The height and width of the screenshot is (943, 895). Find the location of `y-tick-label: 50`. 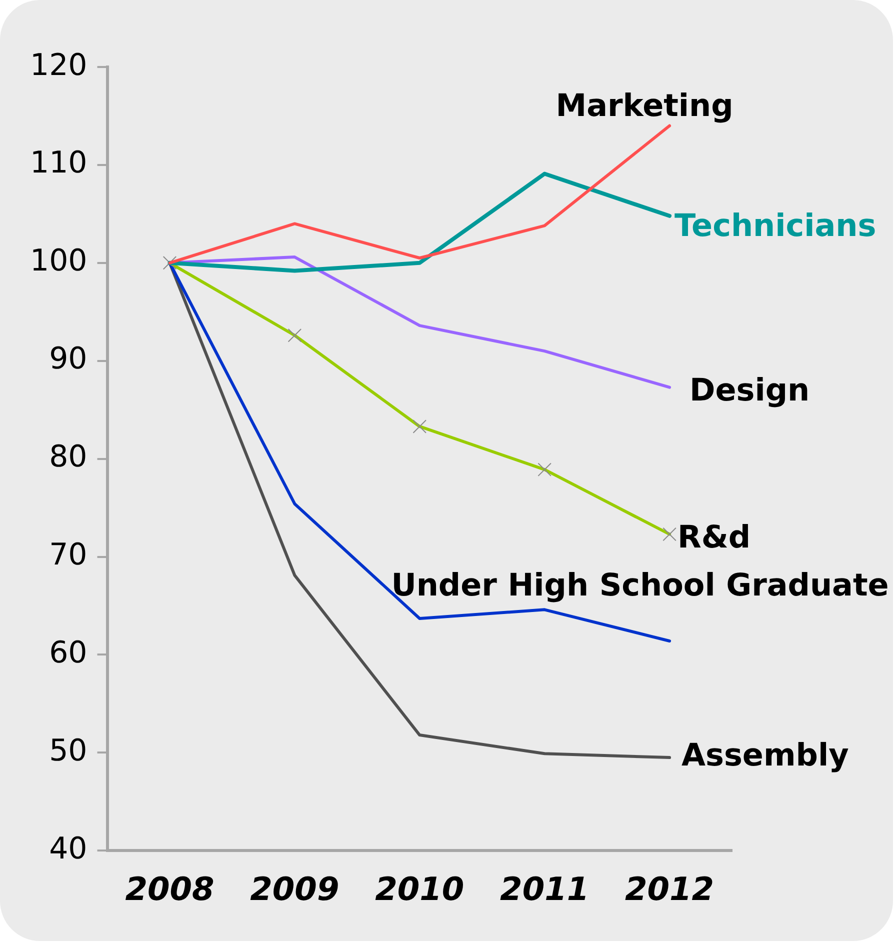

y-tick-label: 50 is located at coordinates (68, 750).